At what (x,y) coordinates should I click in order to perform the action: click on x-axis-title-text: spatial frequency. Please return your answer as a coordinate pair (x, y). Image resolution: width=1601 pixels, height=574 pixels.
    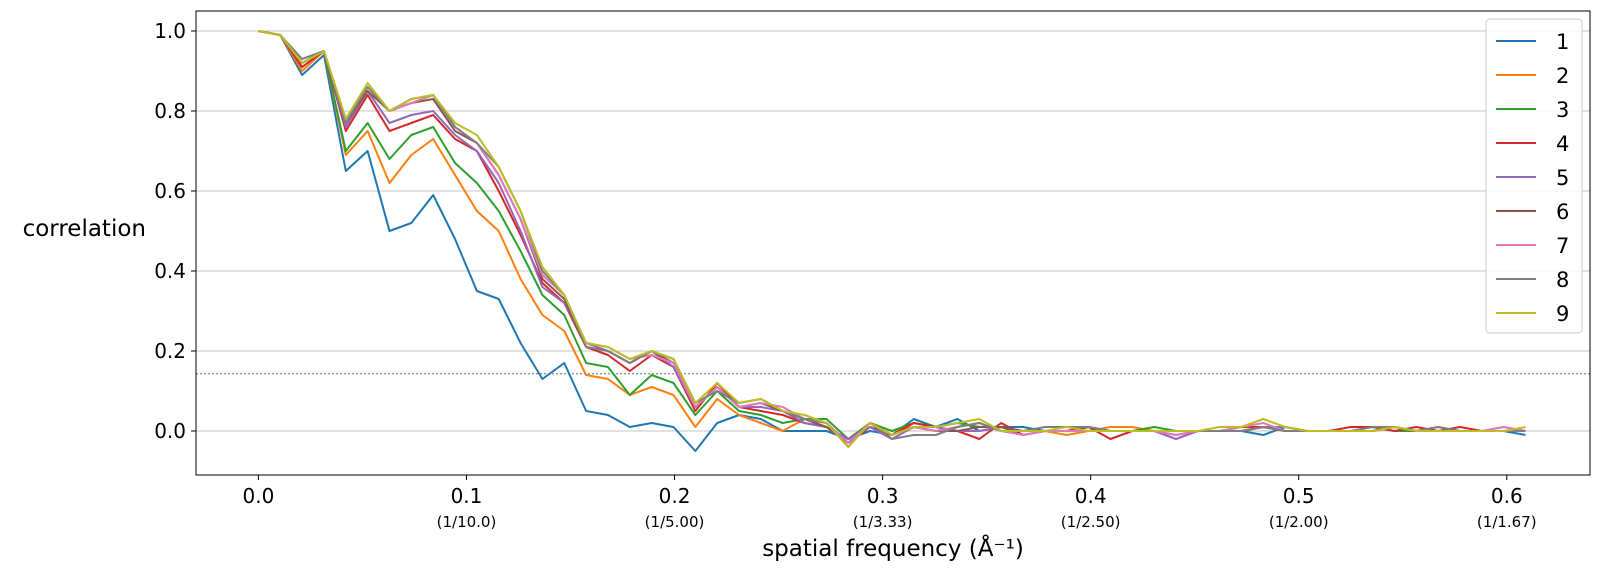
    Looking at the image, I should click on (861, 549).